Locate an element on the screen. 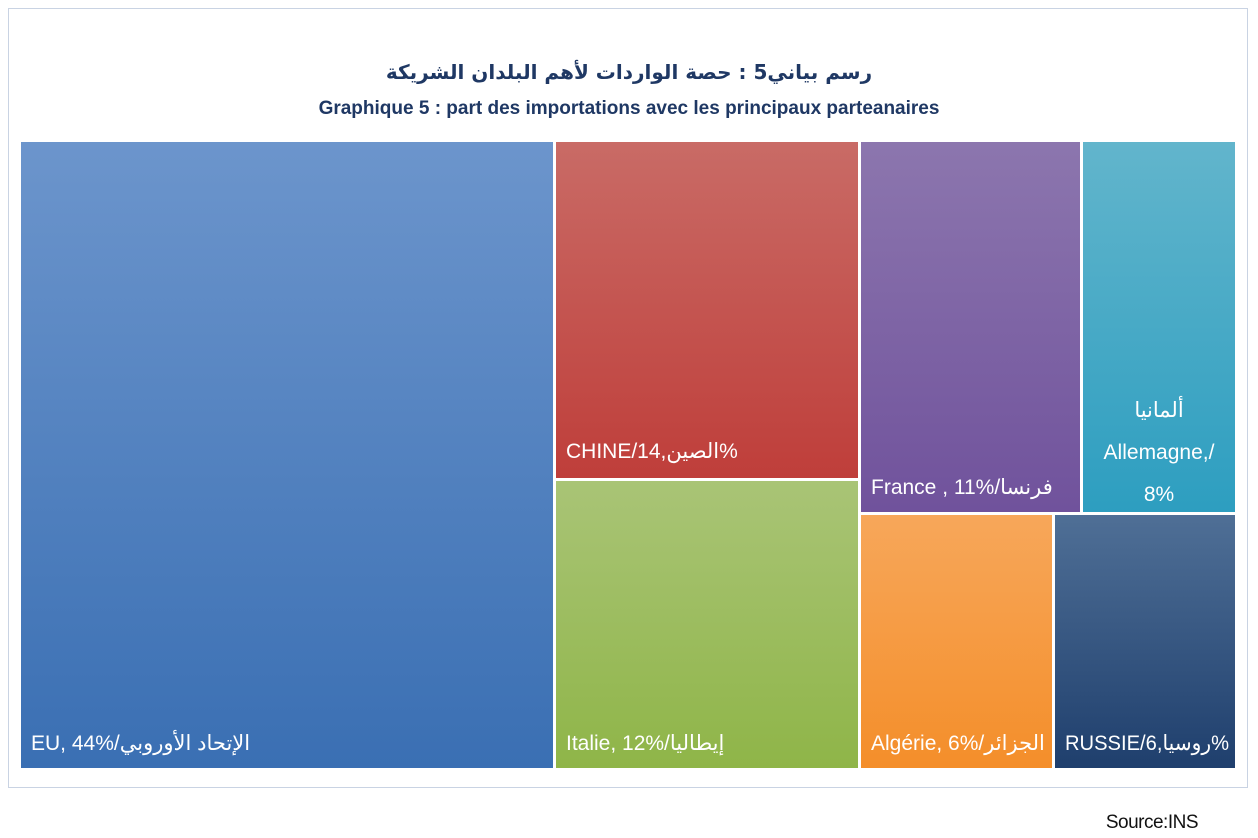  treemap-label-allemagne-line-2: Allemagne,/ is located at coordinates (1159, 452).